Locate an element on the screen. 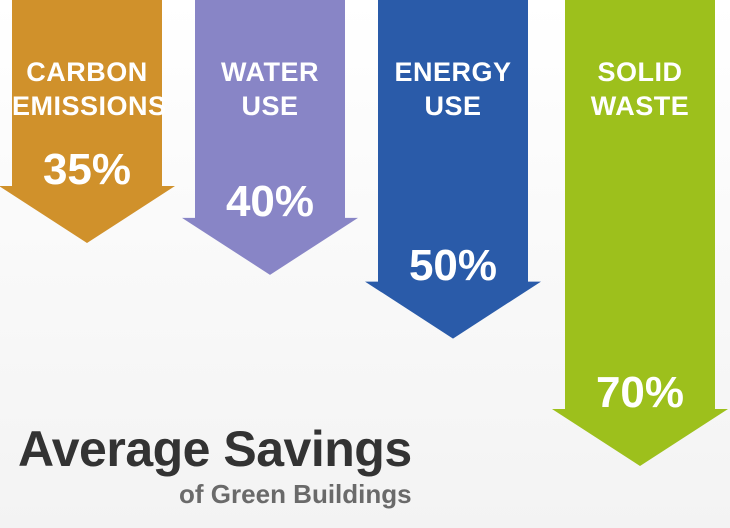  chart-subtitle: of Green Buildings is located at coordinates (295, 494).